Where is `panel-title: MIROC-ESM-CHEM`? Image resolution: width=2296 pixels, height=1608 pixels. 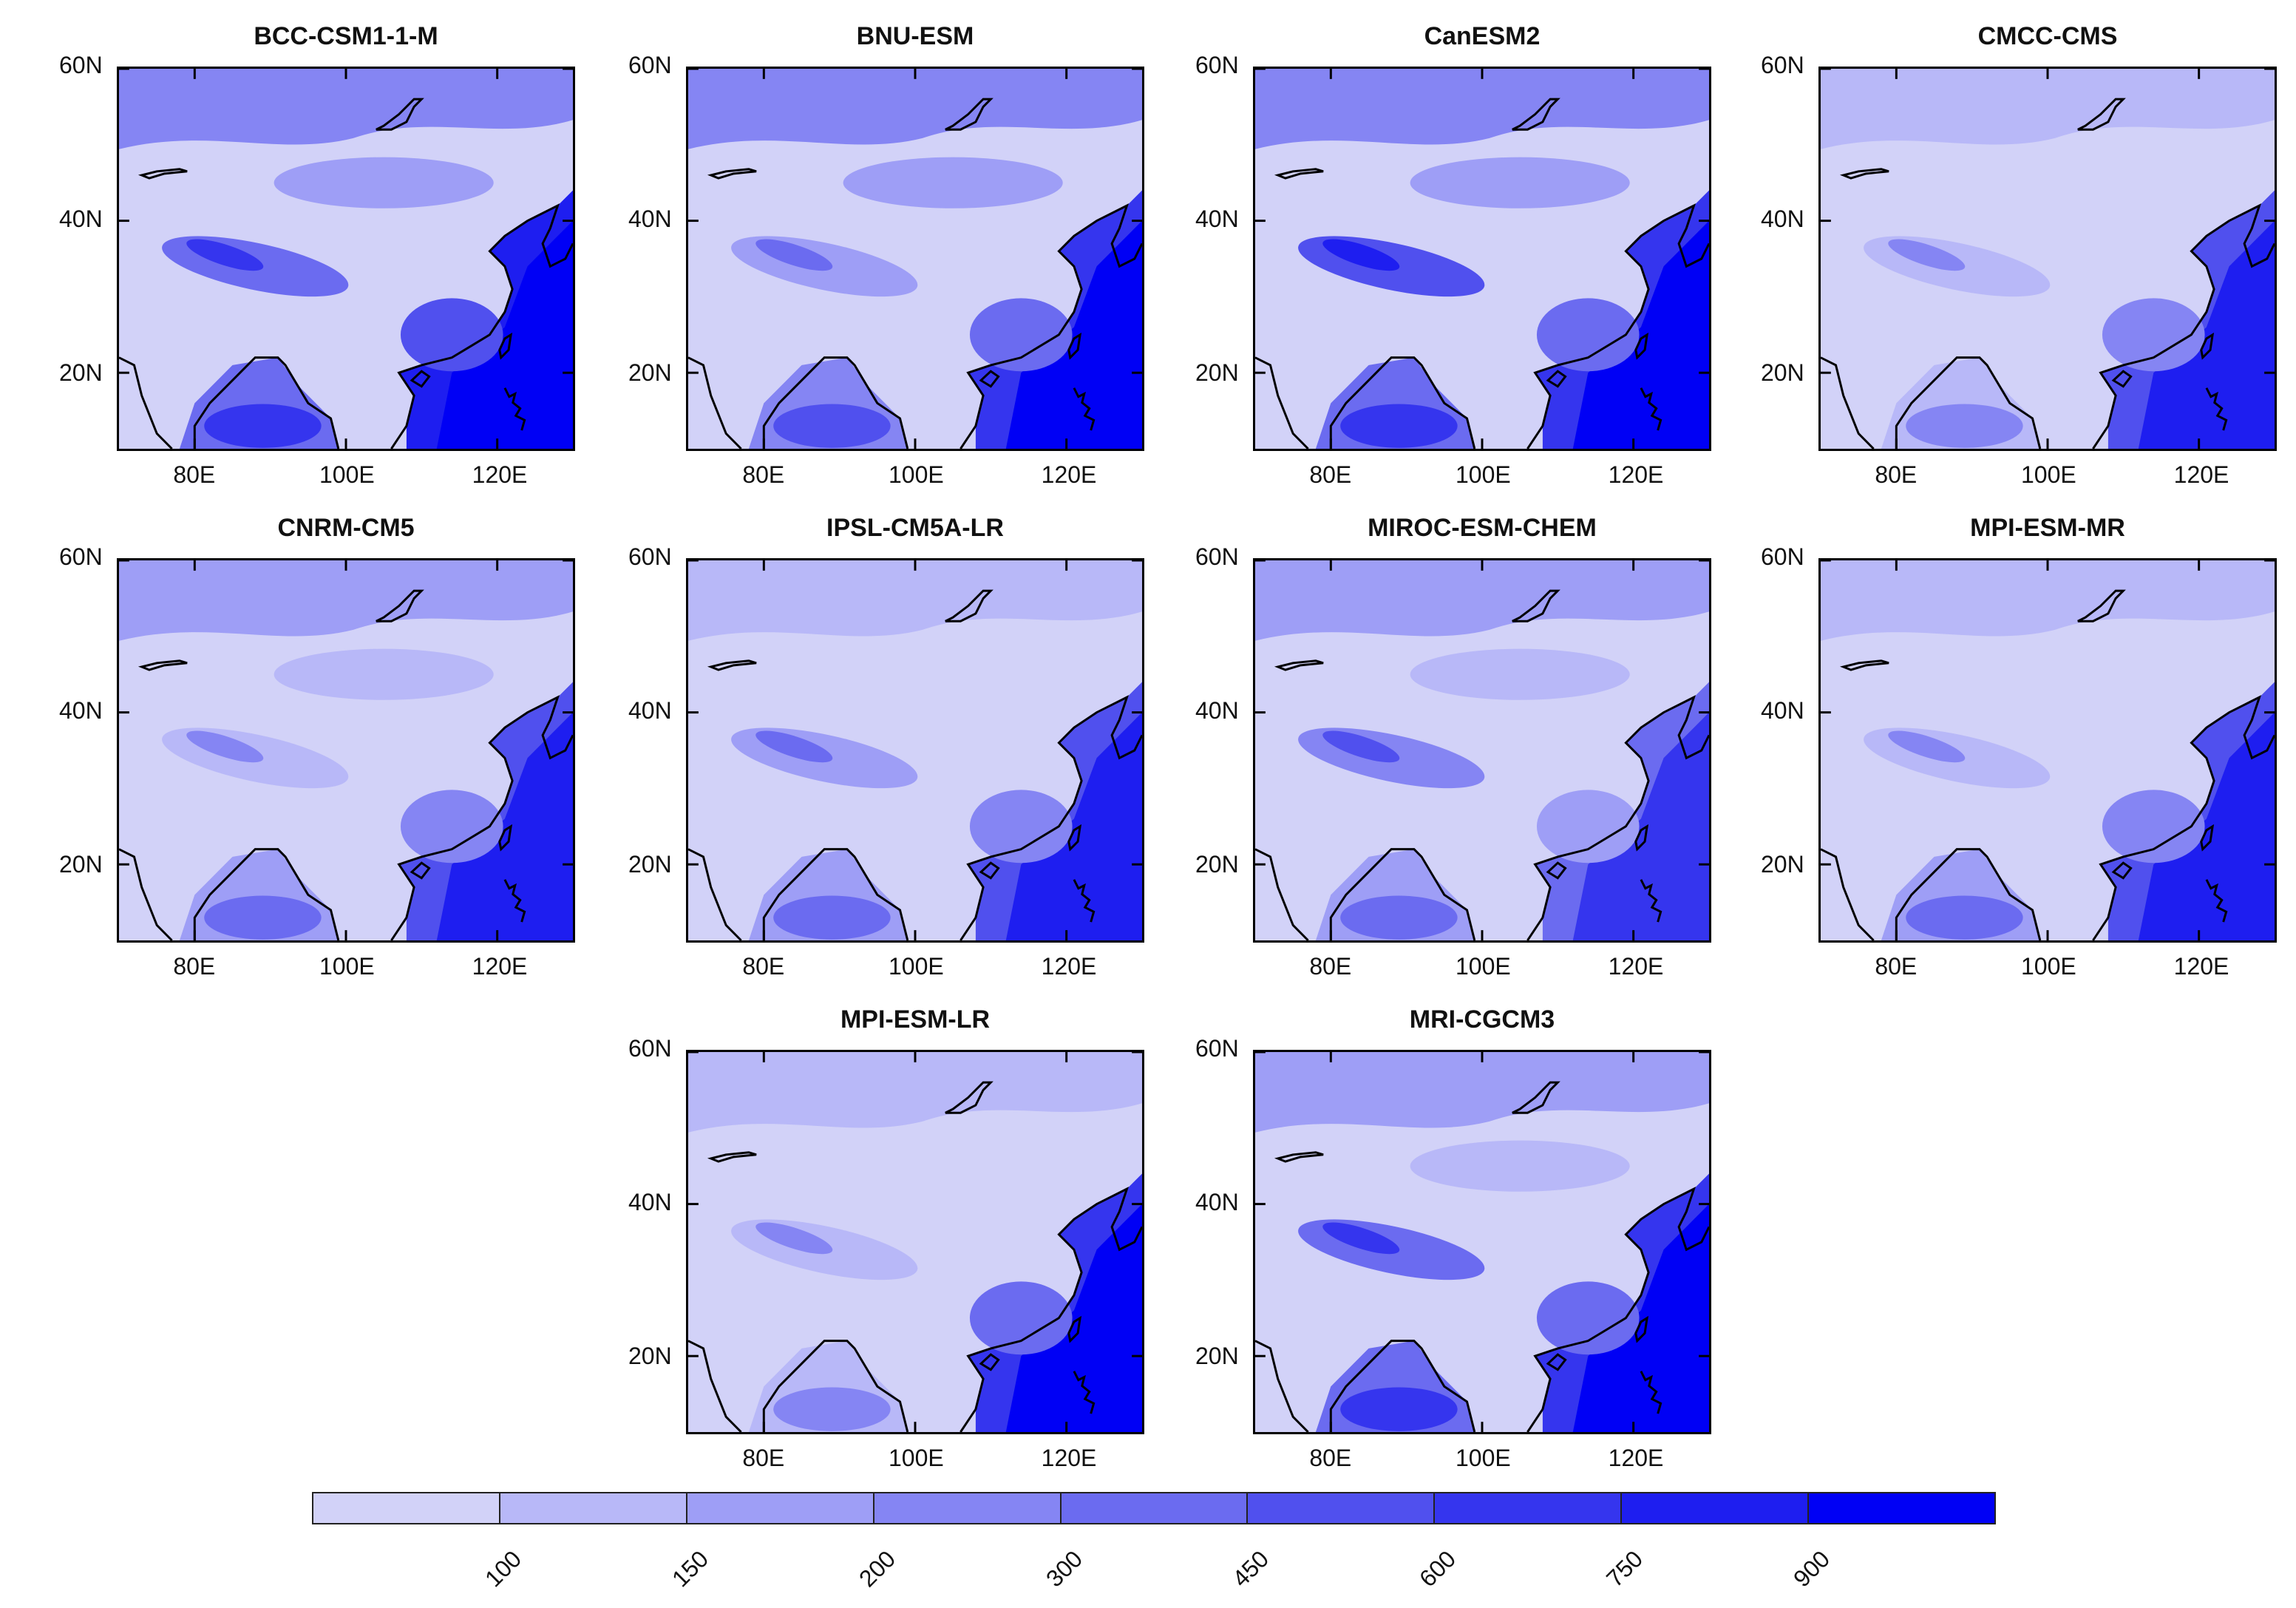 panel-title: MIROC-ESM-CHEM is located at coordinates (1482, 528).